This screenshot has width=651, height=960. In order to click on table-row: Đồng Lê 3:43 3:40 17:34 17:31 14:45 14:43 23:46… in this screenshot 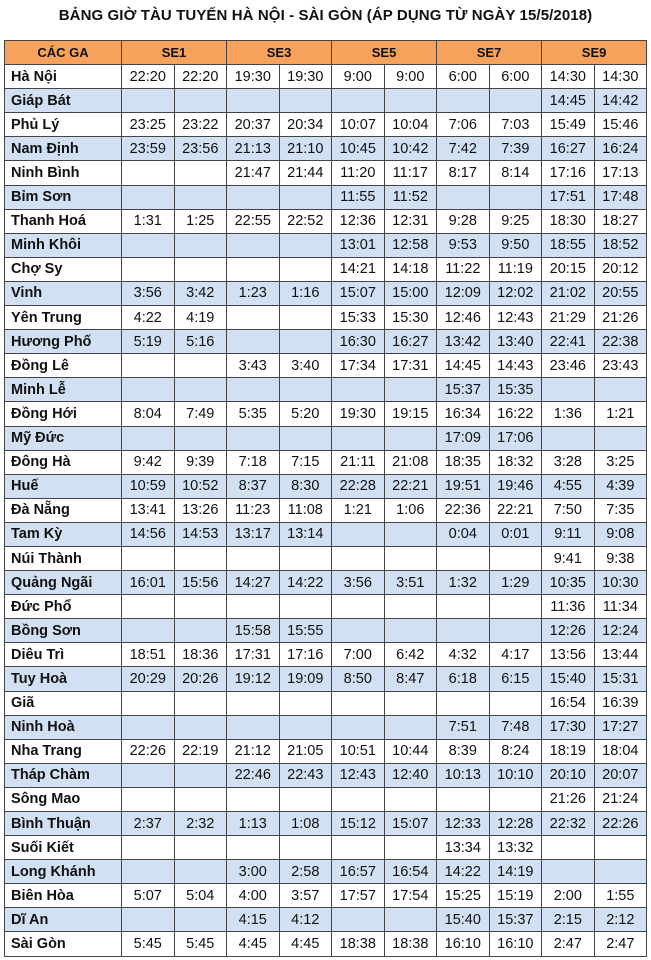, I will do `click(326, 366)`.